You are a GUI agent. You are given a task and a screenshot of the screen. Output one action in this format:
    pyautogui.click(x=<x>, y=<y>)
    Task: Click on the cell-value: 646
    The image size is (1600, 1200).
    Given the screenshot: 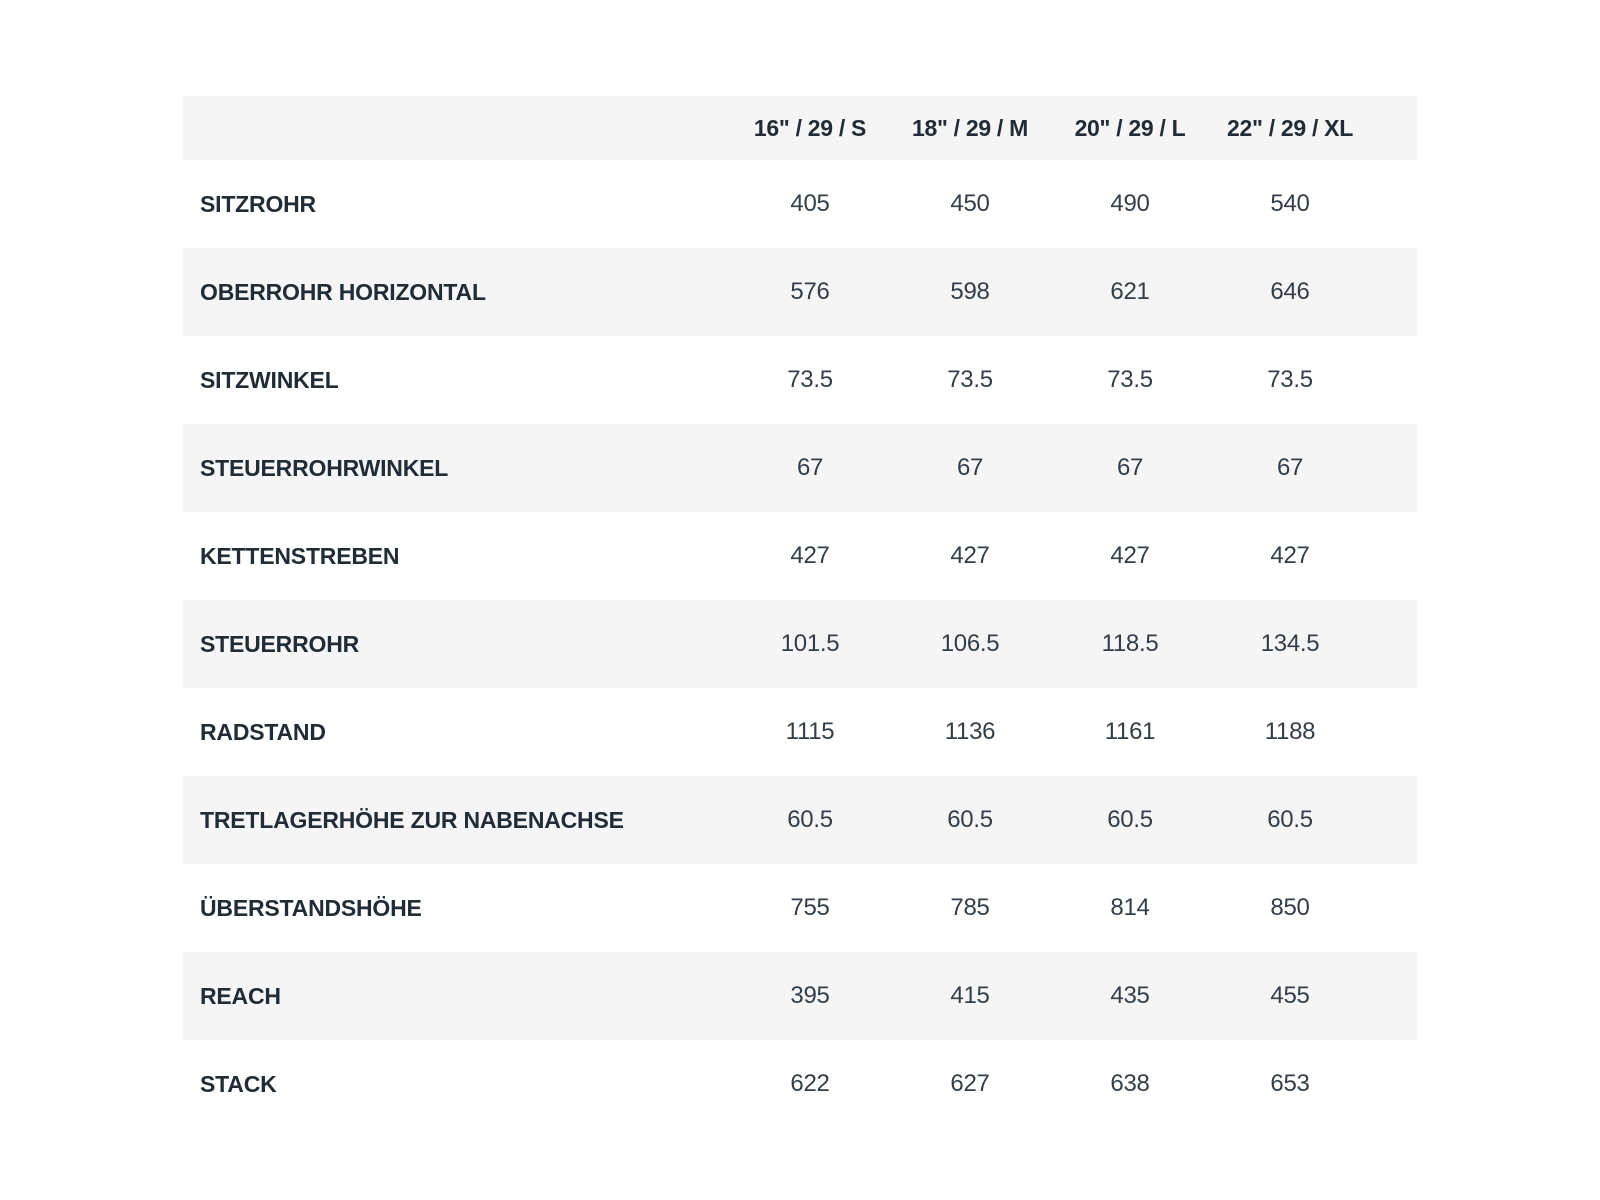 What is the action you would take?
    pyautogui.click(x=1290, y=291)
    